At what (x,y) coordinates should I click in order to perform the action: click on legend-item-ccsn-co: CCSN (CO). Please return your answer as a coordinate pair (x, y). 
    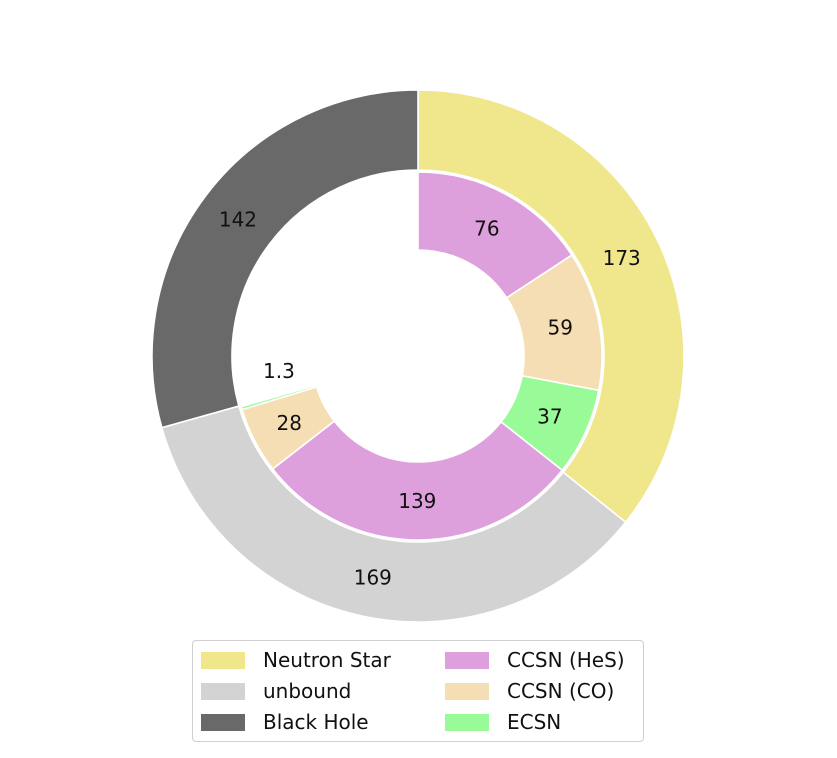
    Looking at the image, I should click on (530, 691).